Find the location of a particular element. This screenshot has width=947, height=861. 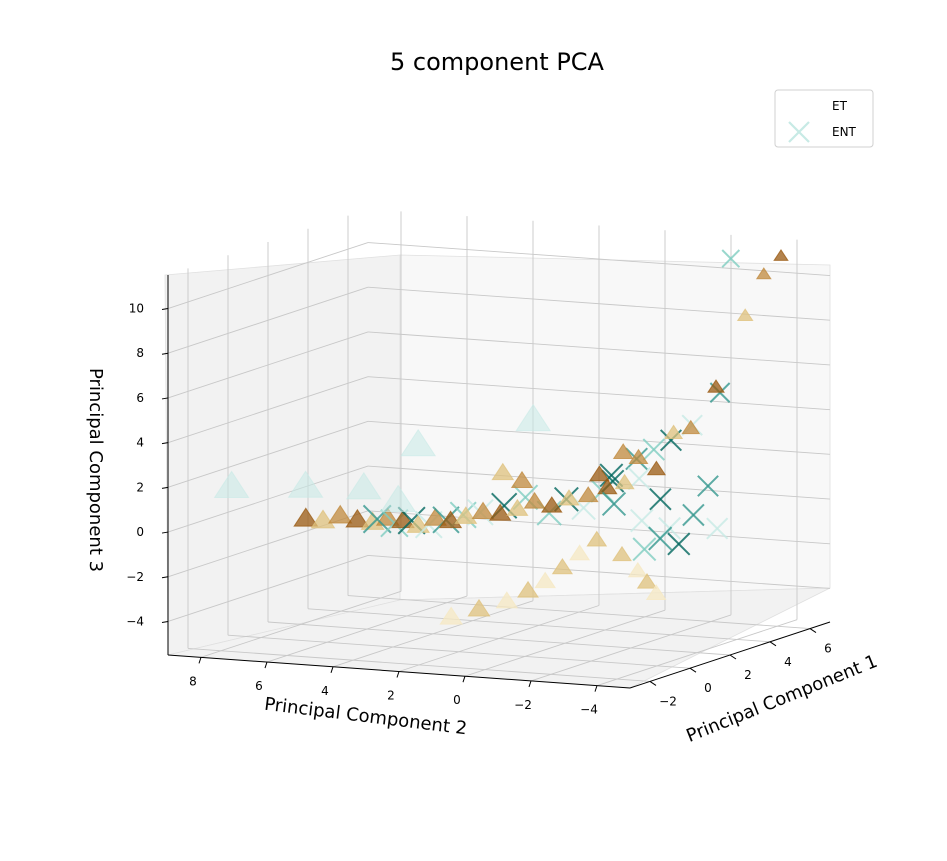

y-tick-label: 2 is located at coordinates (391, 696).